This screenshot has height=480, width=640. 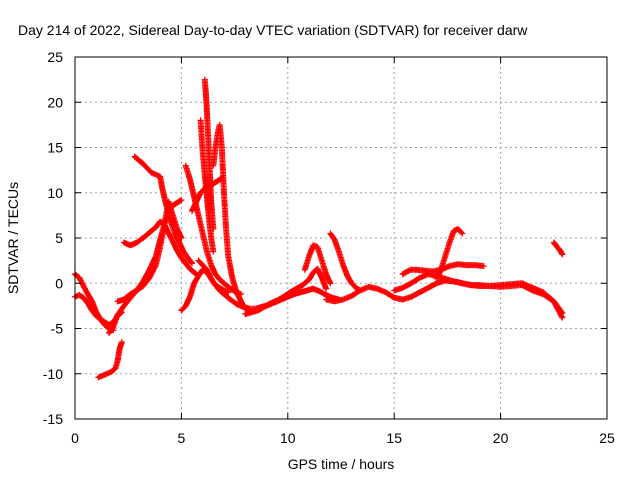 What do you see at coordinates (53, 419) in the screenshot?
I see `y-tick-label: -15` at bounding box center [53, 419].